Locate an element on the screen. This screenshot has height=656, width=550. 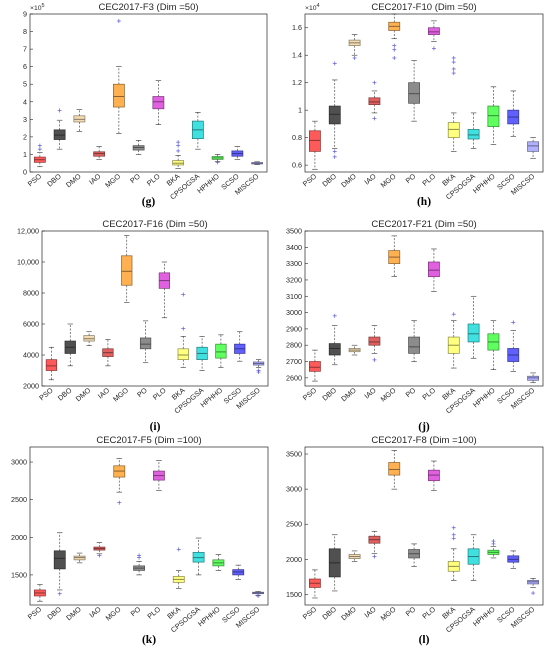
chart-title: CEC2017-F8 (Dim =100) is located at coordinates (423, 440).